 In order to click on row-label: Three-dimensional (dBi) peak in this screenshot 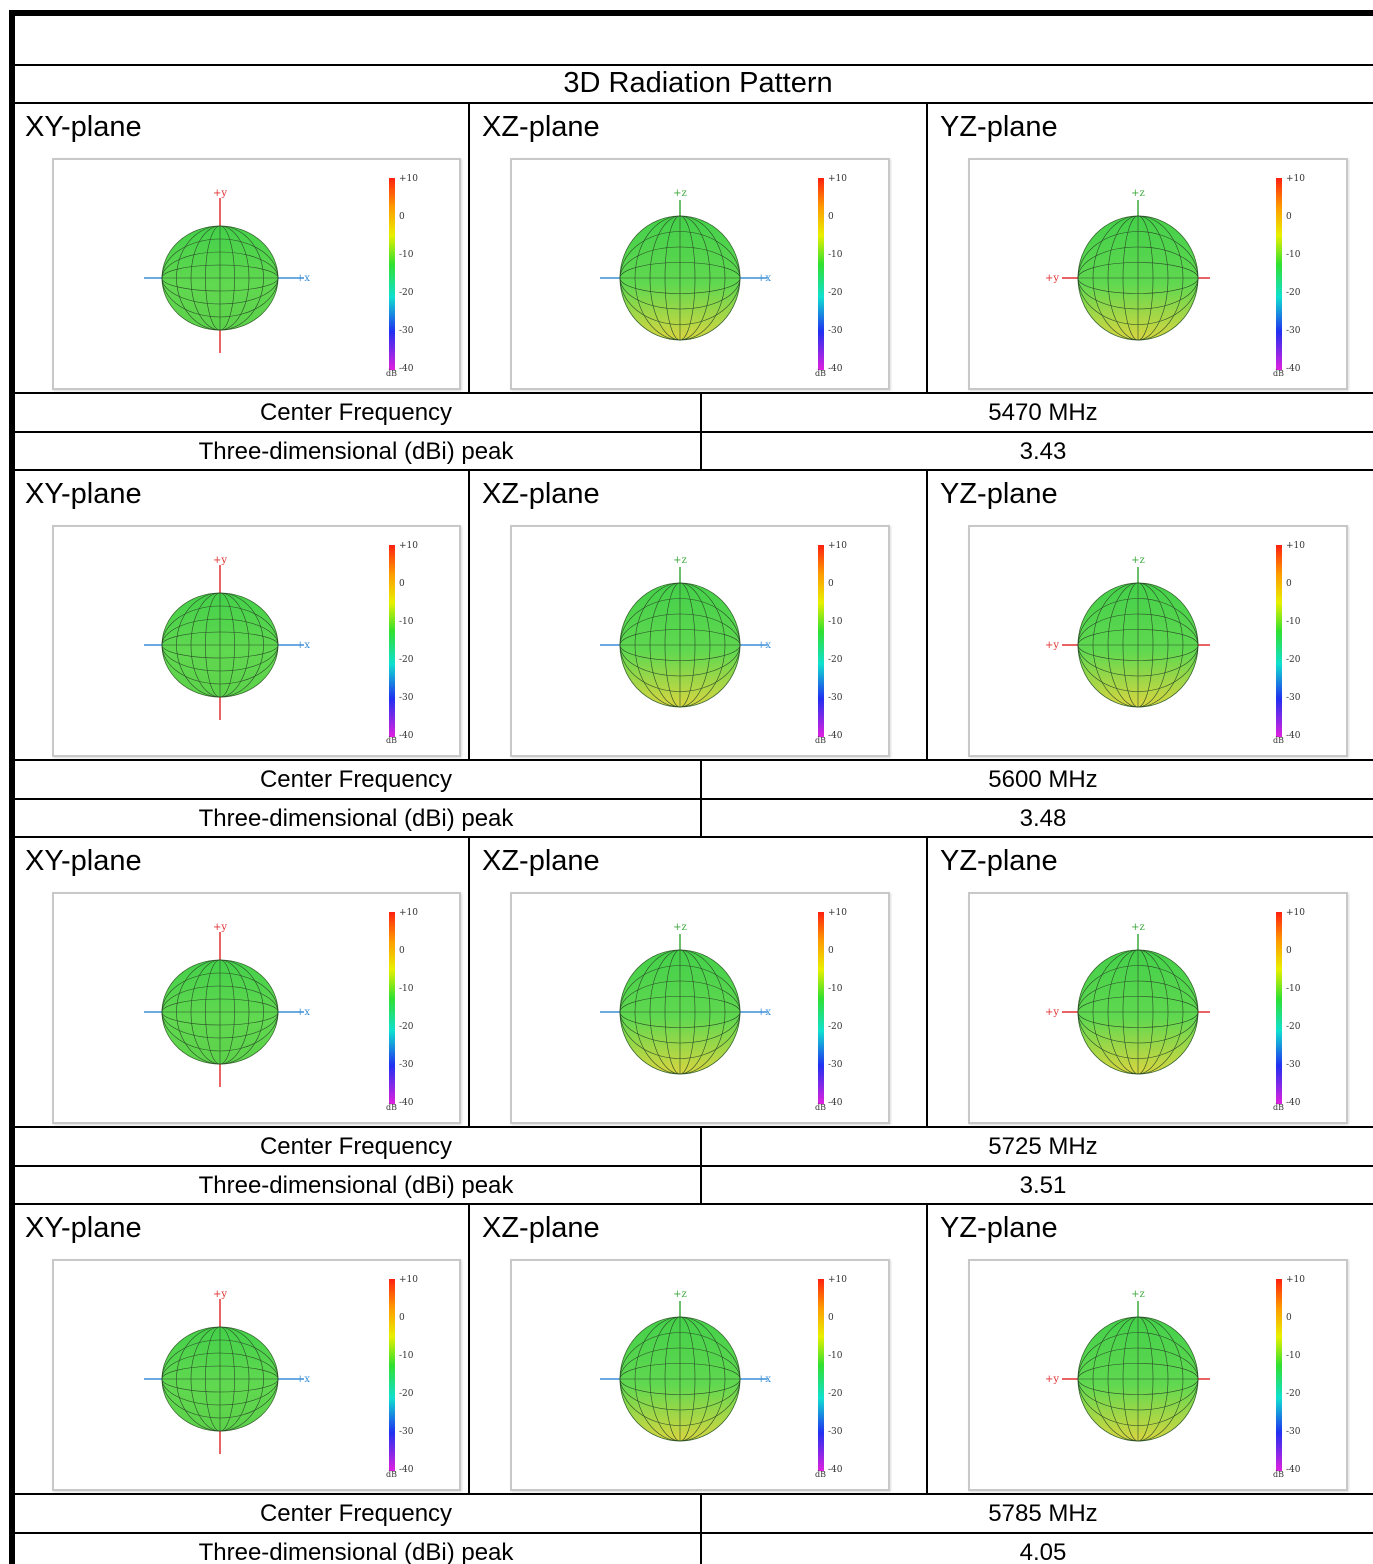, I will do `click(356, 1551)`.